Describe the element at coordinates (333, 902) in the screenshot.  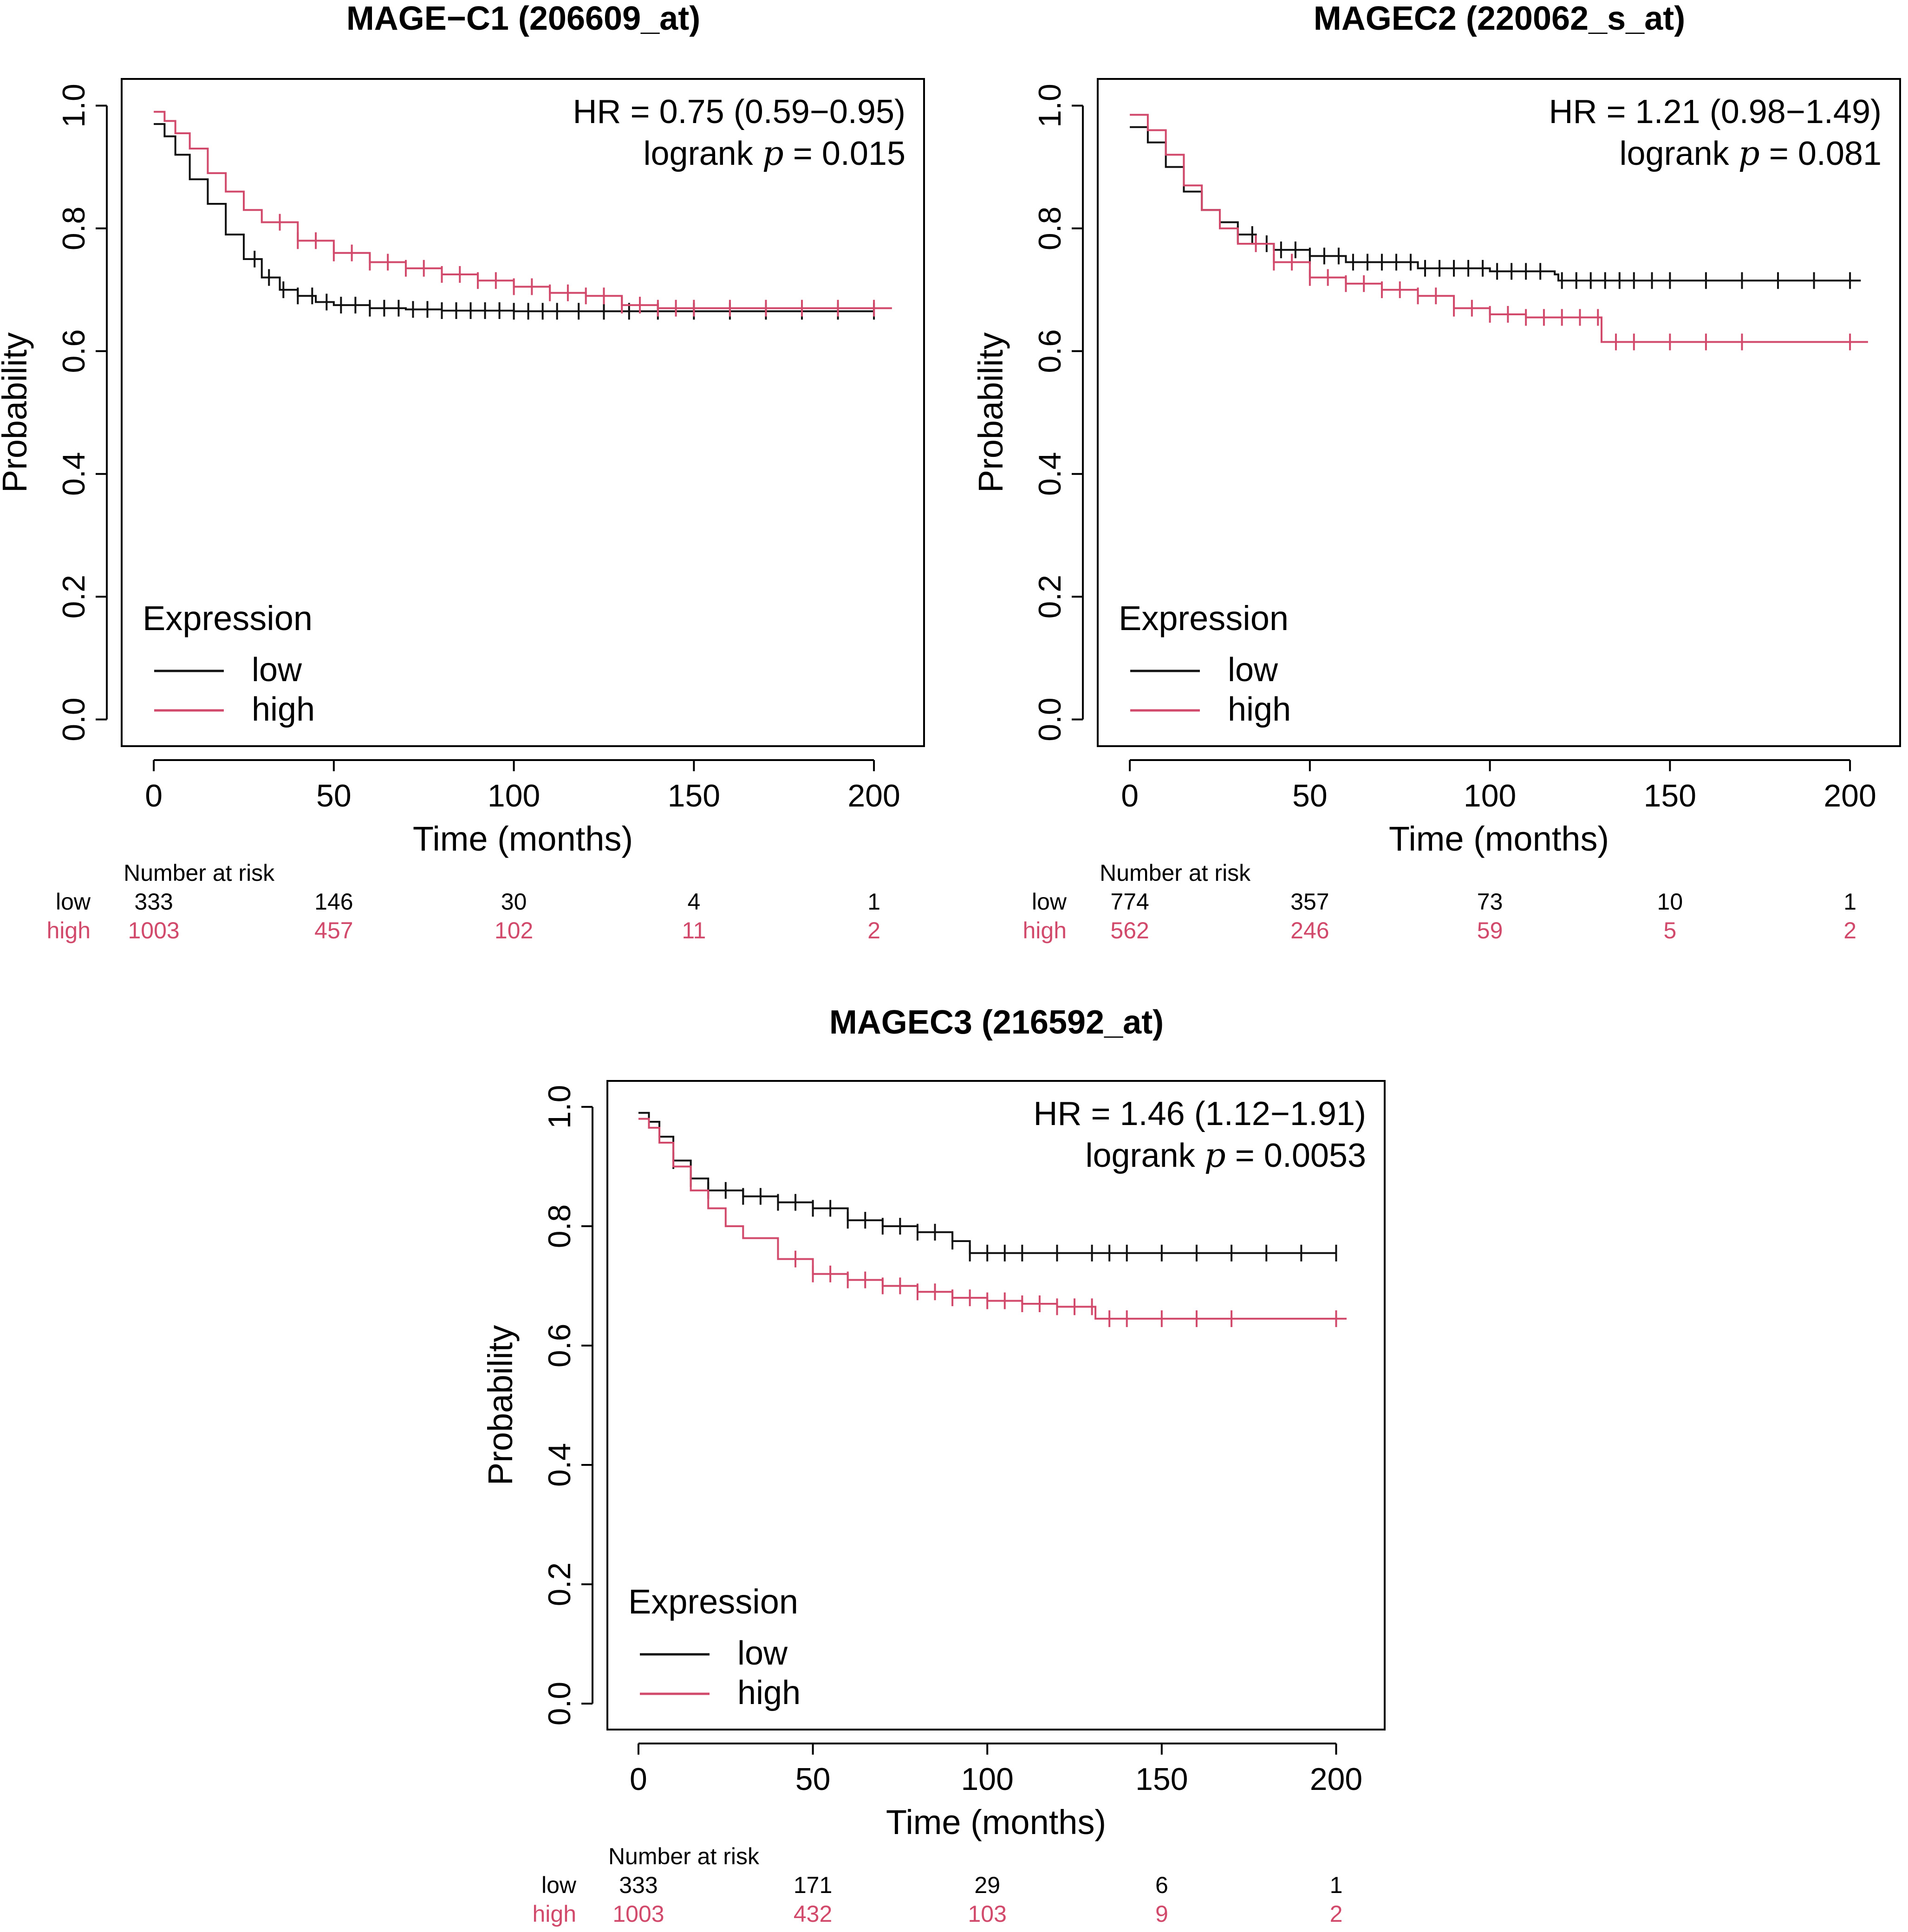
I see `risk-value: 146` at that location.